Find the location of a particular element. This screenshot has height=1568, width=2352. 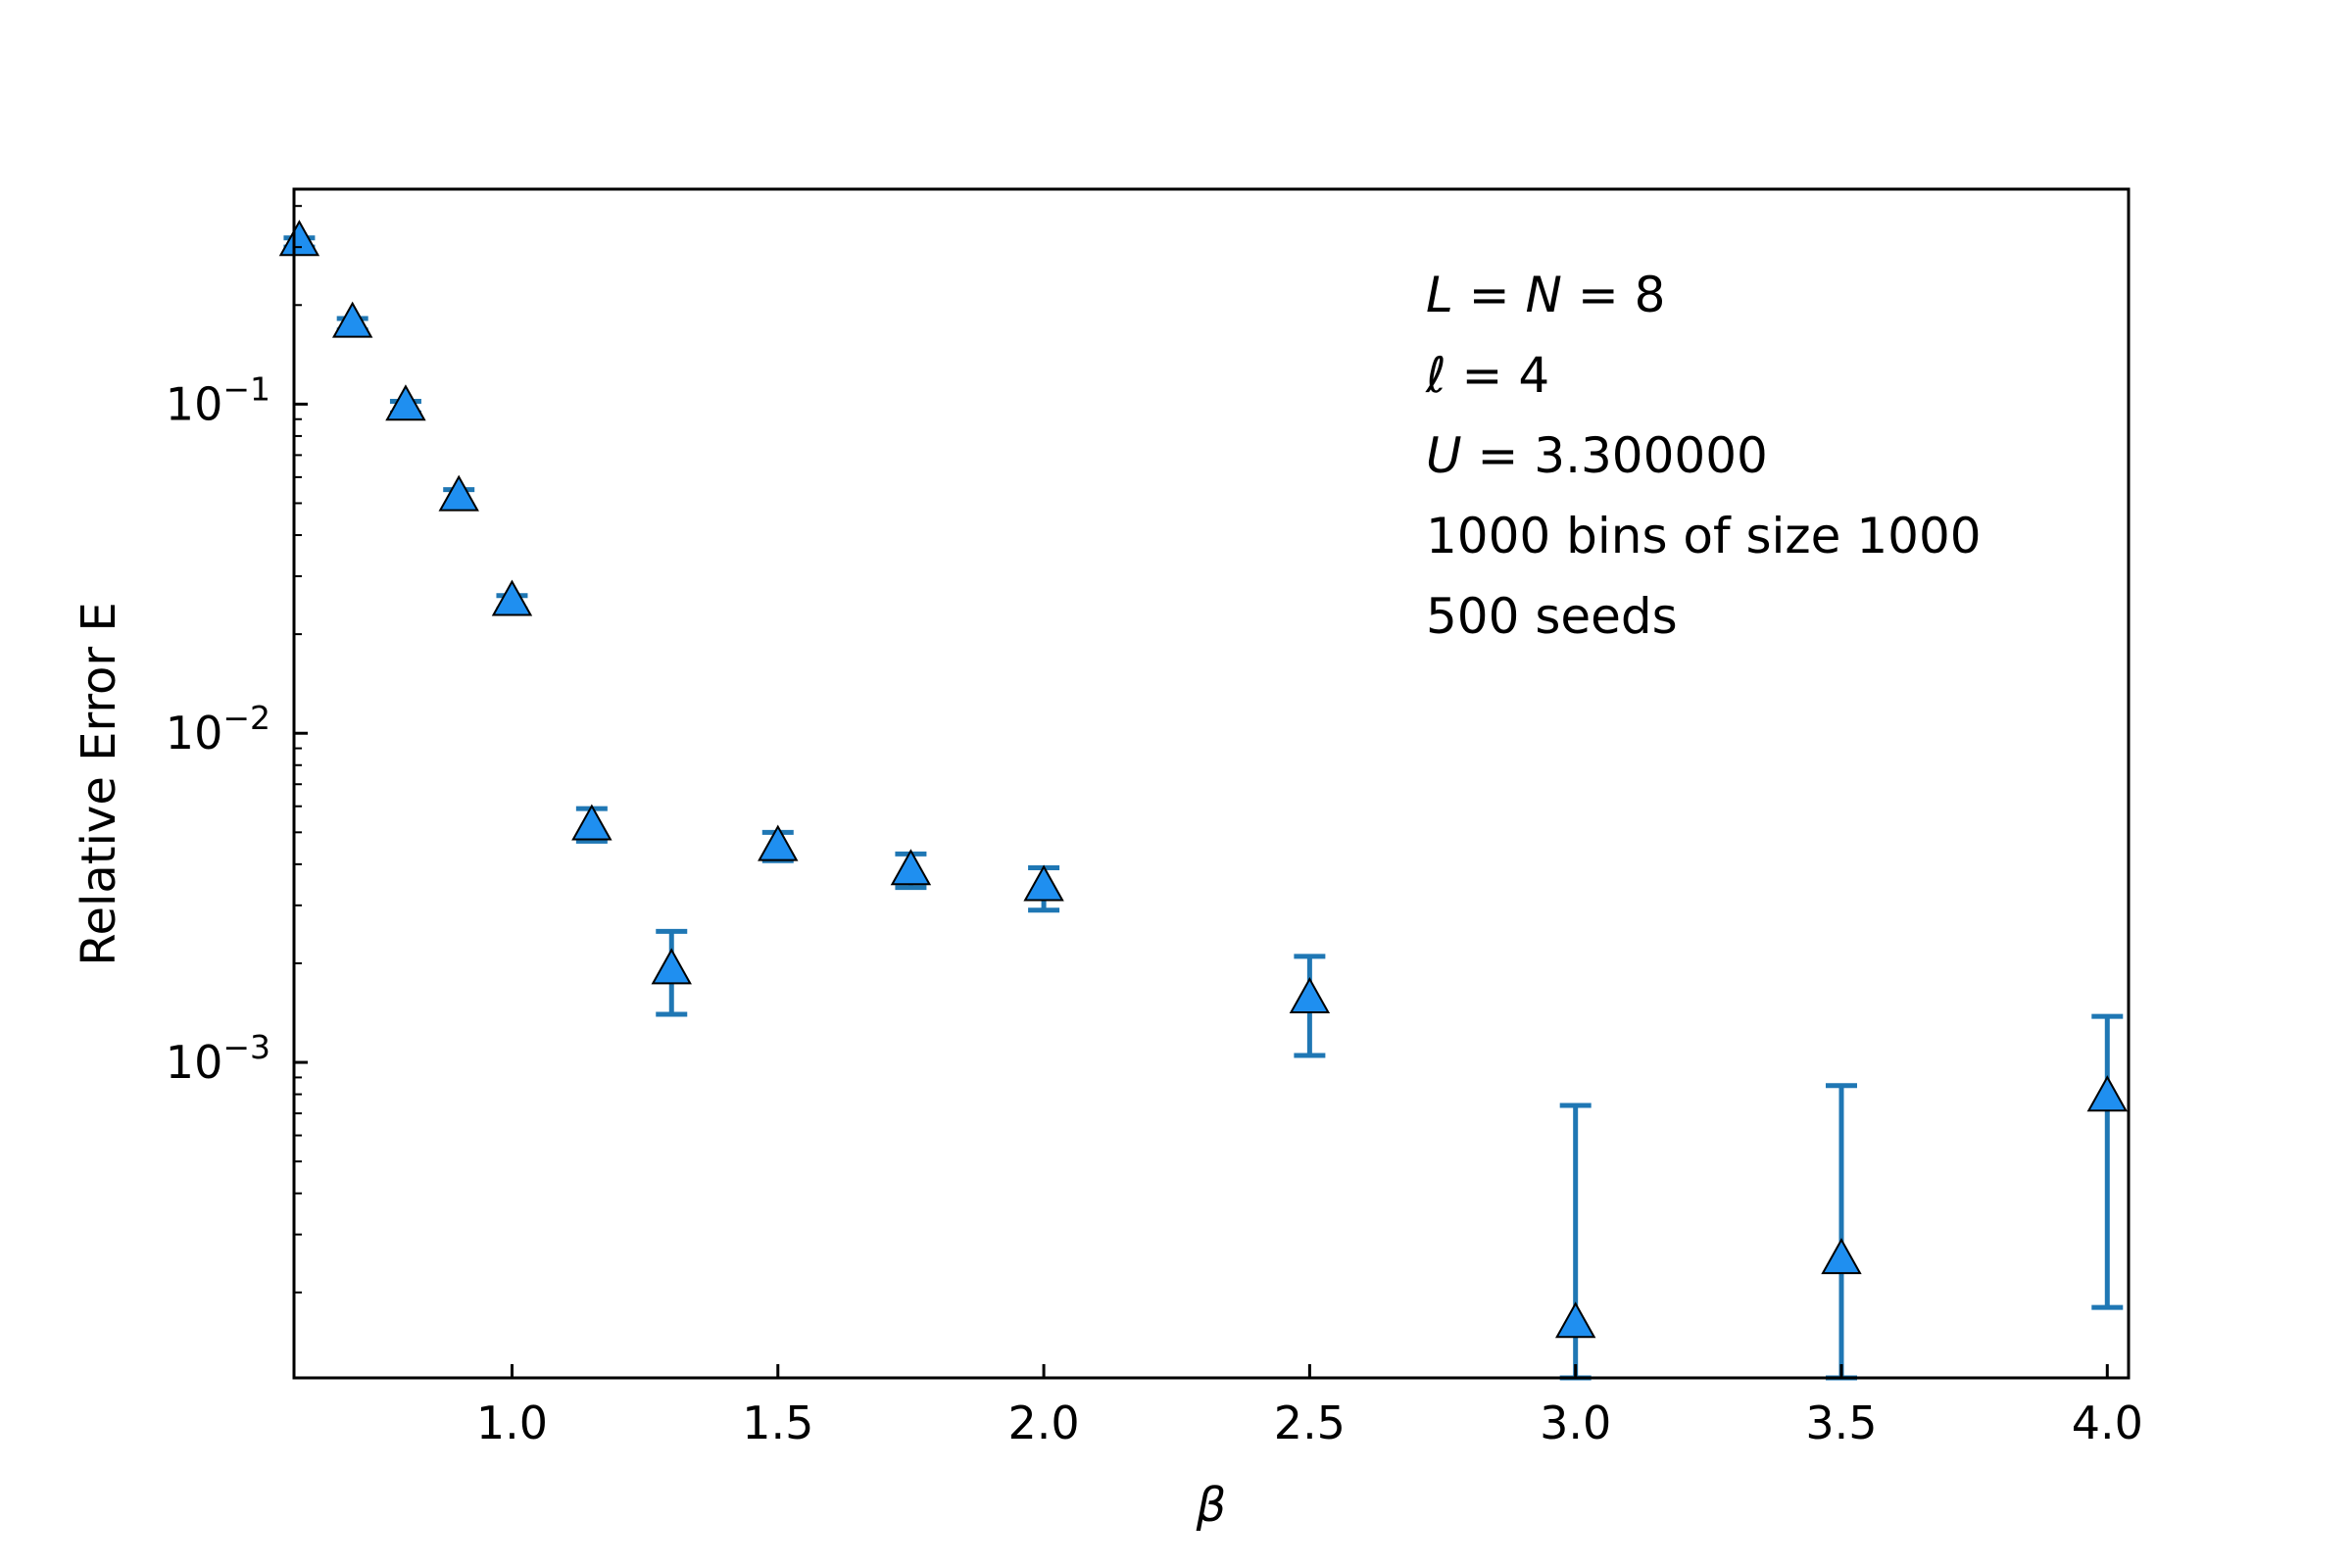

x-tick-label: 3.5 is located at coordinates (1841, 1422).